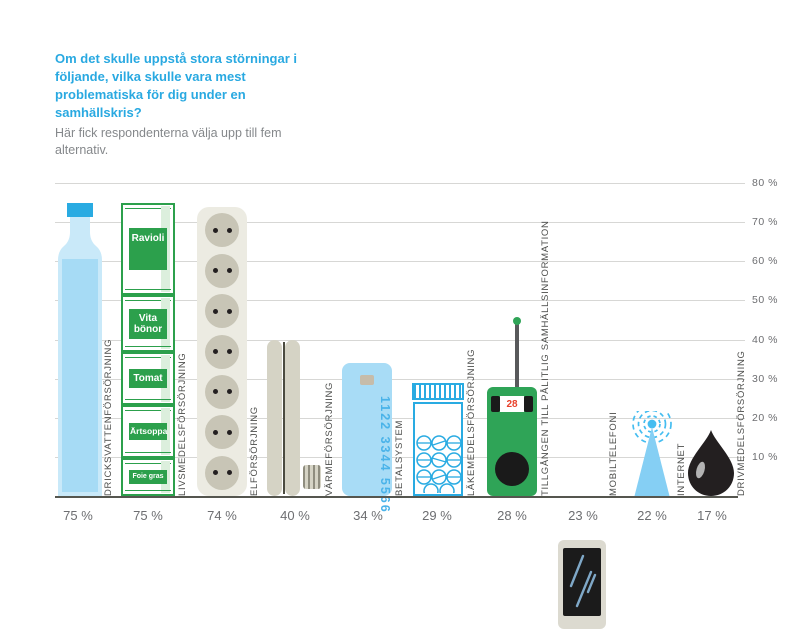  Describe the element at coordinates (108, 417) in the screenshot. I see `category-label-dricksvatten: DRICKSVATTENFÖRSÖRJNING` at that location.